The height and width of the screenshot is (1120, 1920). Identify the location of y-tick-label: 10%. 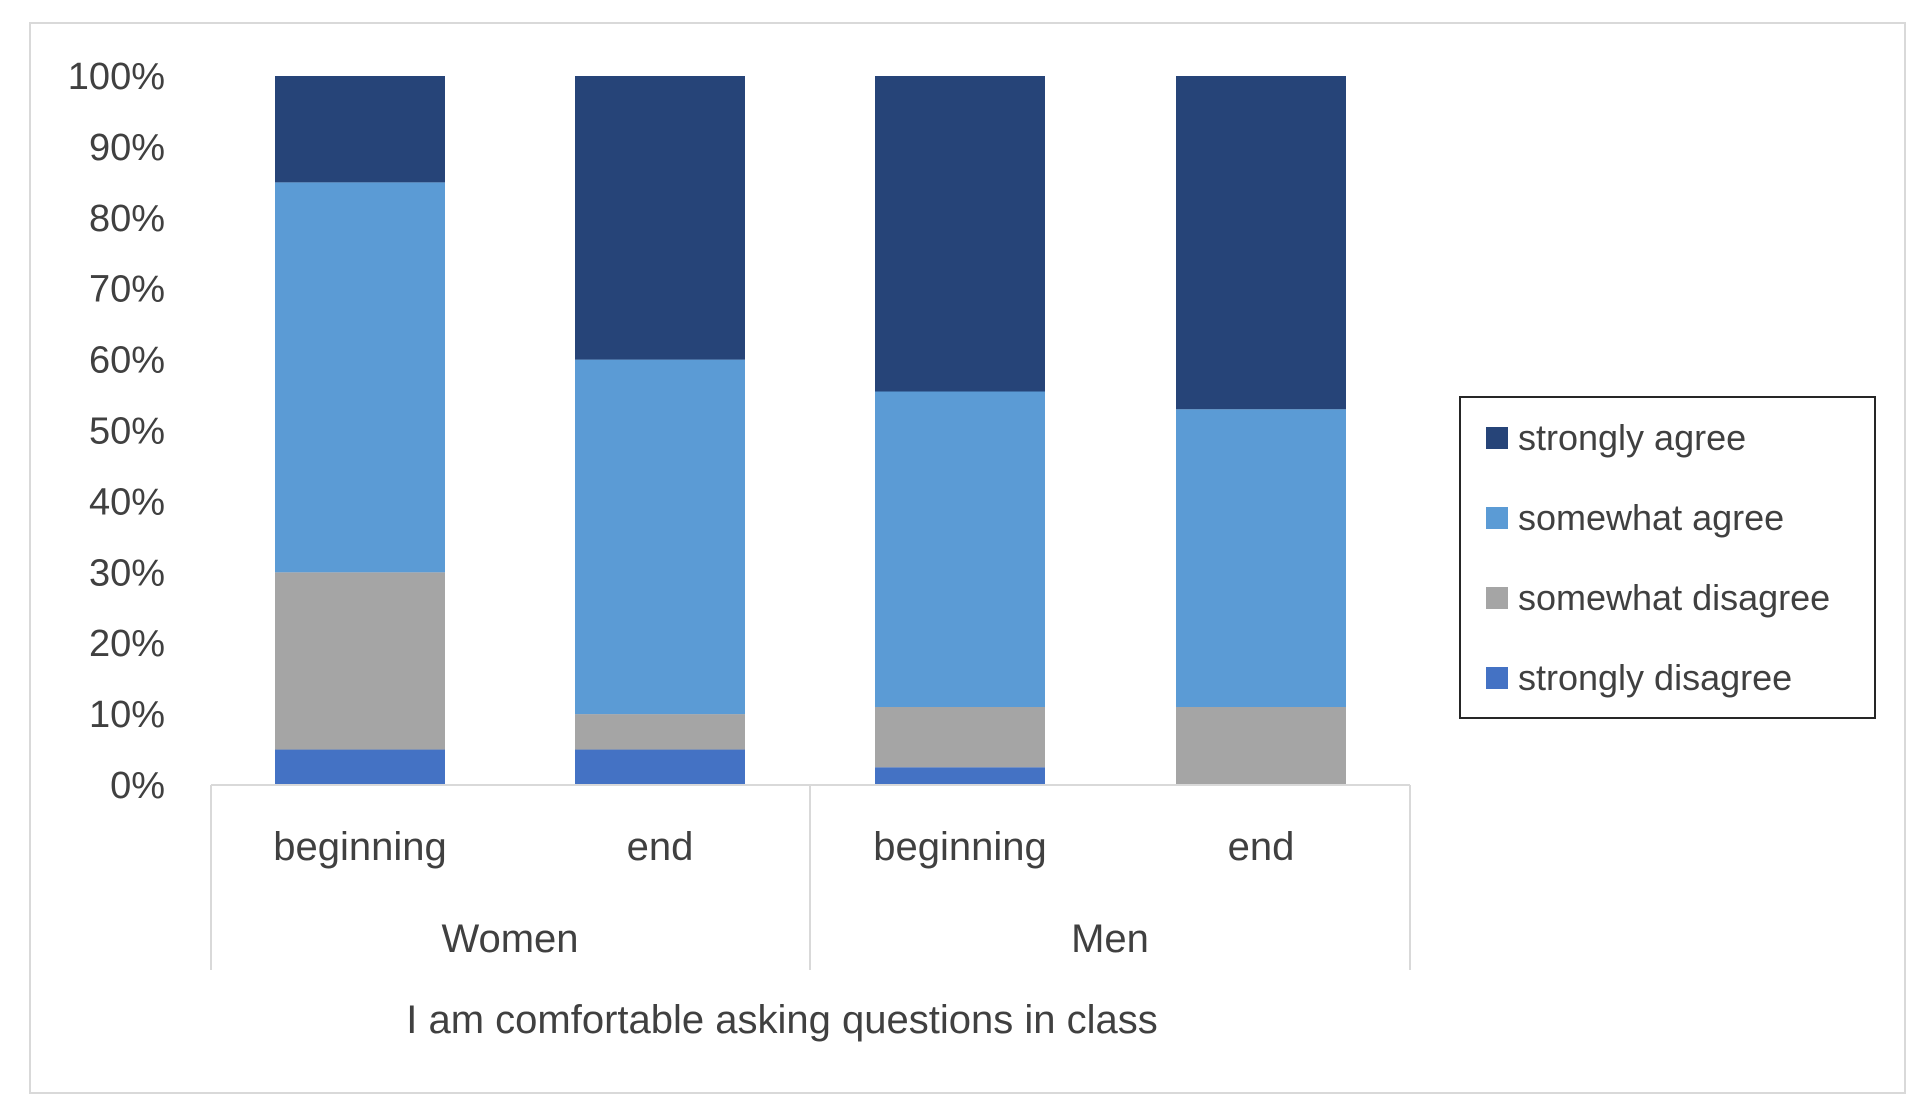
(127, 715).